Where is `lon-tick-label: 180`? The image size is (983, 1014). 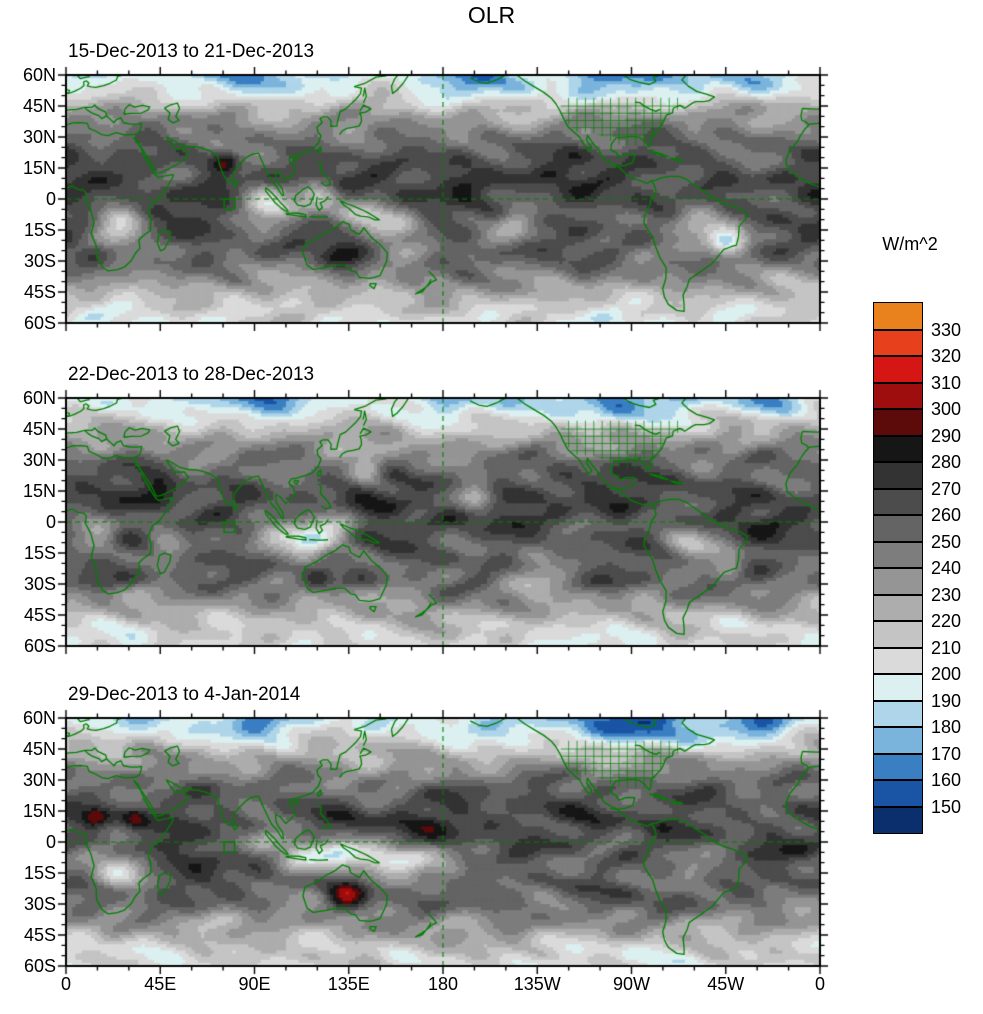
lon-tick-label: 180 is located at coordinates (443, 984).